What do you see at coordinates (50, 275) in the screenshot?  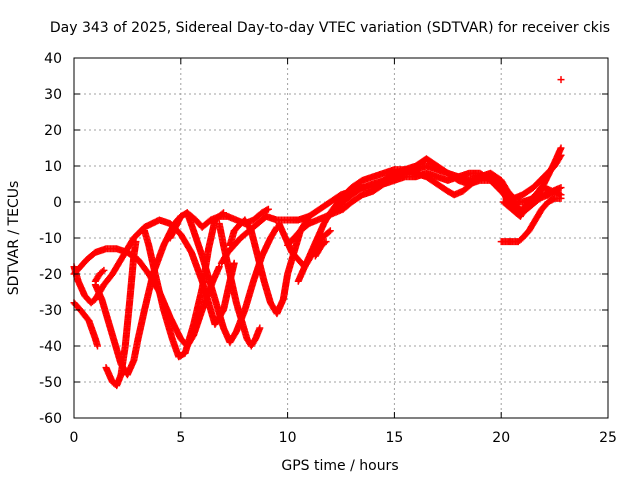 I see `y-tick-label: -20` at bounding box center [50, 275].